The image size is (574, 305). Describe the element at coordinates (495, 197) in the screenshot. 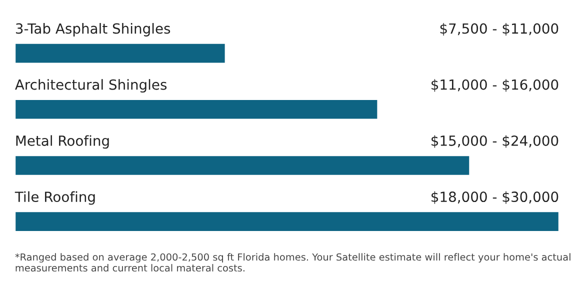

I see `annotation: $18,000 - $30,000` at that location.